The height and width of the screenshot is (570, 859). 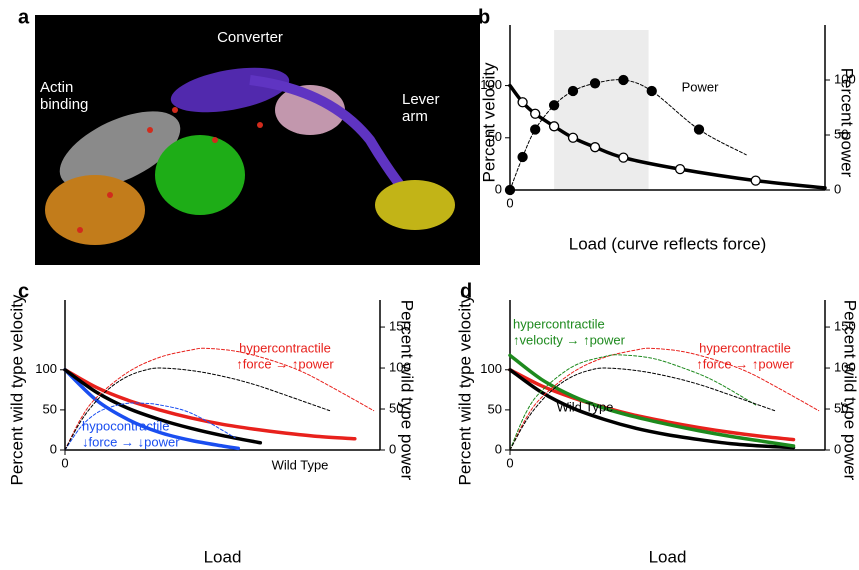 I want to click on annotation: hypocontractile, so click(x=125, y=425).